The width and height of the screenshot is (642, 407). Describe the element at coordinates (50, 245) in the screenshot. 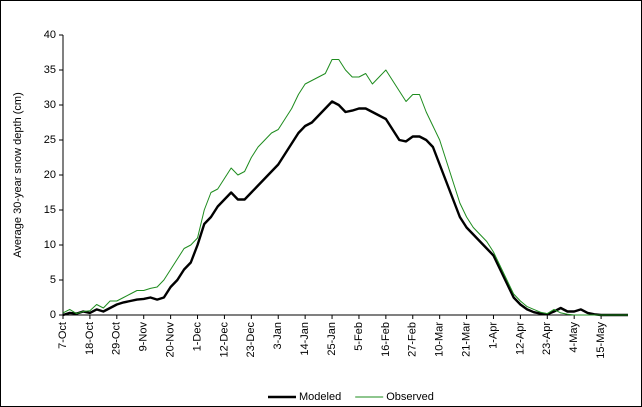

I see `y-tick-label: 10` at that location.